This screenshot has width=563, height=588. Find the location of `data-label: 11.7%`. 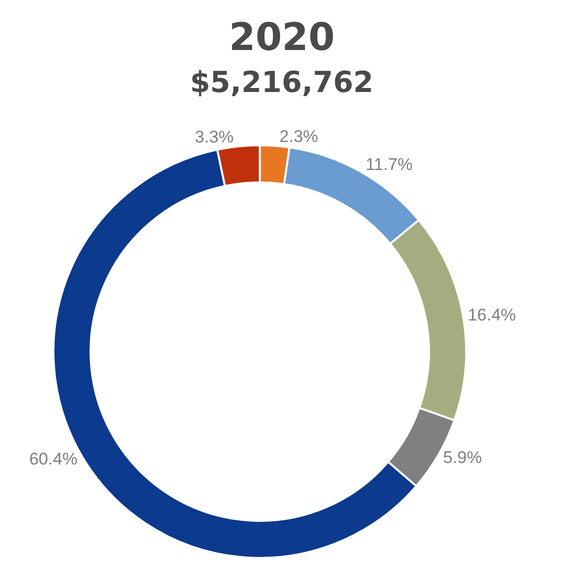

data-label: 11.7% is located at coordinates (389, 164).